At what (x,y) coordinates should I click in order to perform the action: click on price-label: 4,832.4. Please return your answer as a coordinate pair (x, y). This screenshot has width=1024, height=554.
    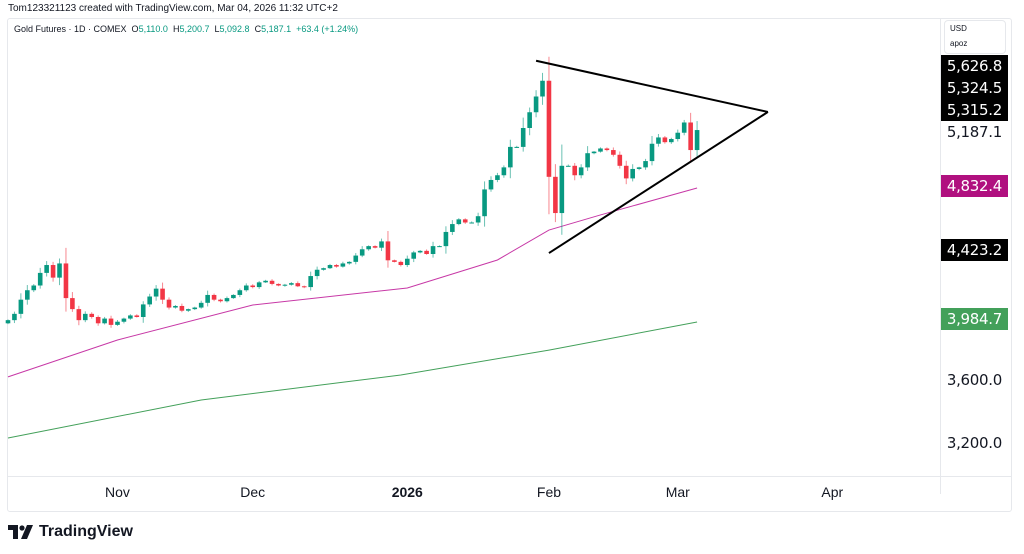
    Looking at the image, I should click on (974, 185).